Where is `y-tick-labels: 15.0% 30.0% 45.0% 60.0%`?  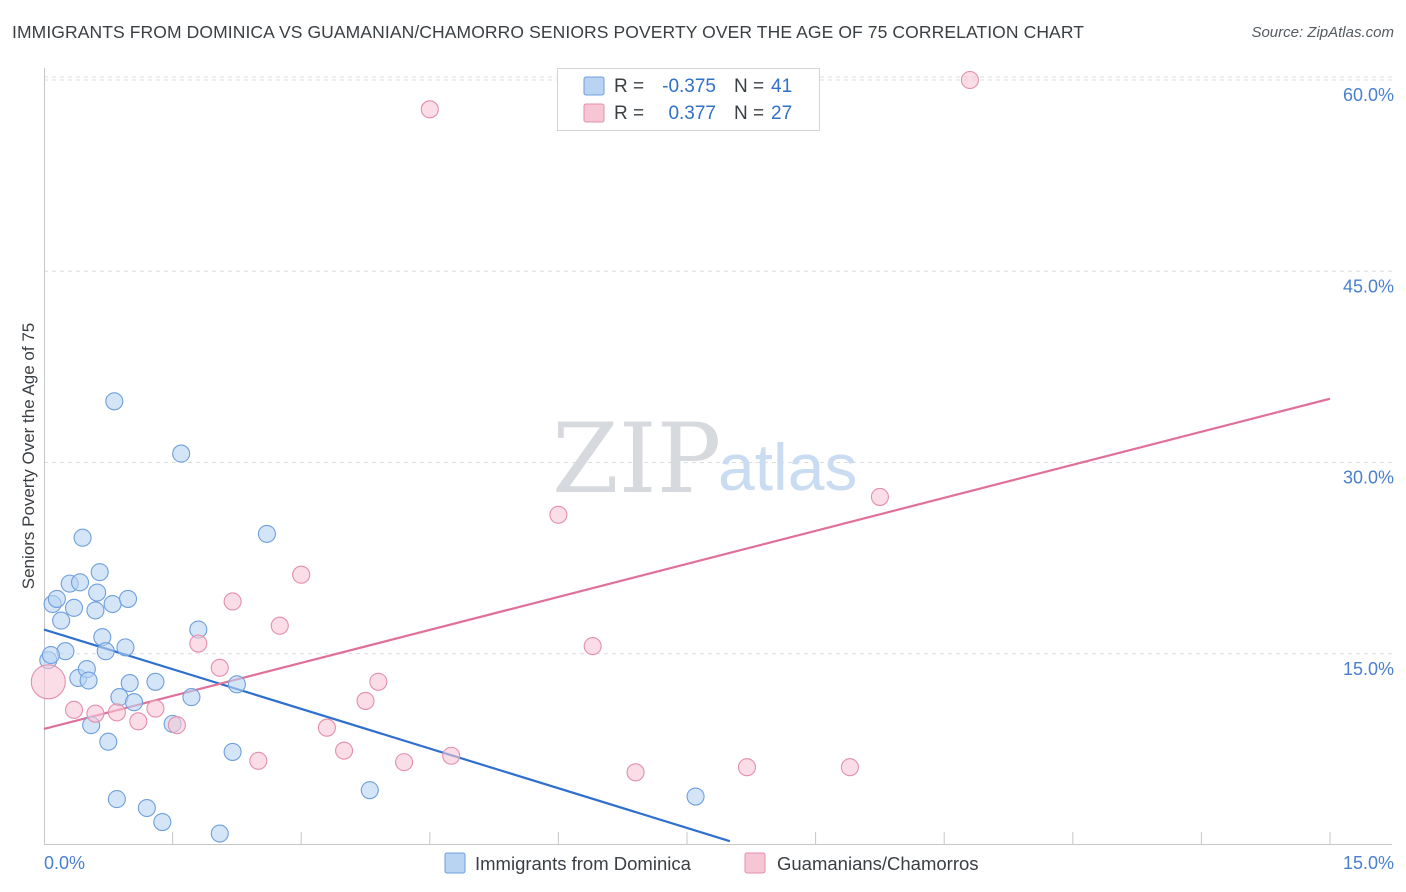 y-tick-labels: 15.0% 30.0% 45.0% 60.0% is located at coordinates (1368, 382).